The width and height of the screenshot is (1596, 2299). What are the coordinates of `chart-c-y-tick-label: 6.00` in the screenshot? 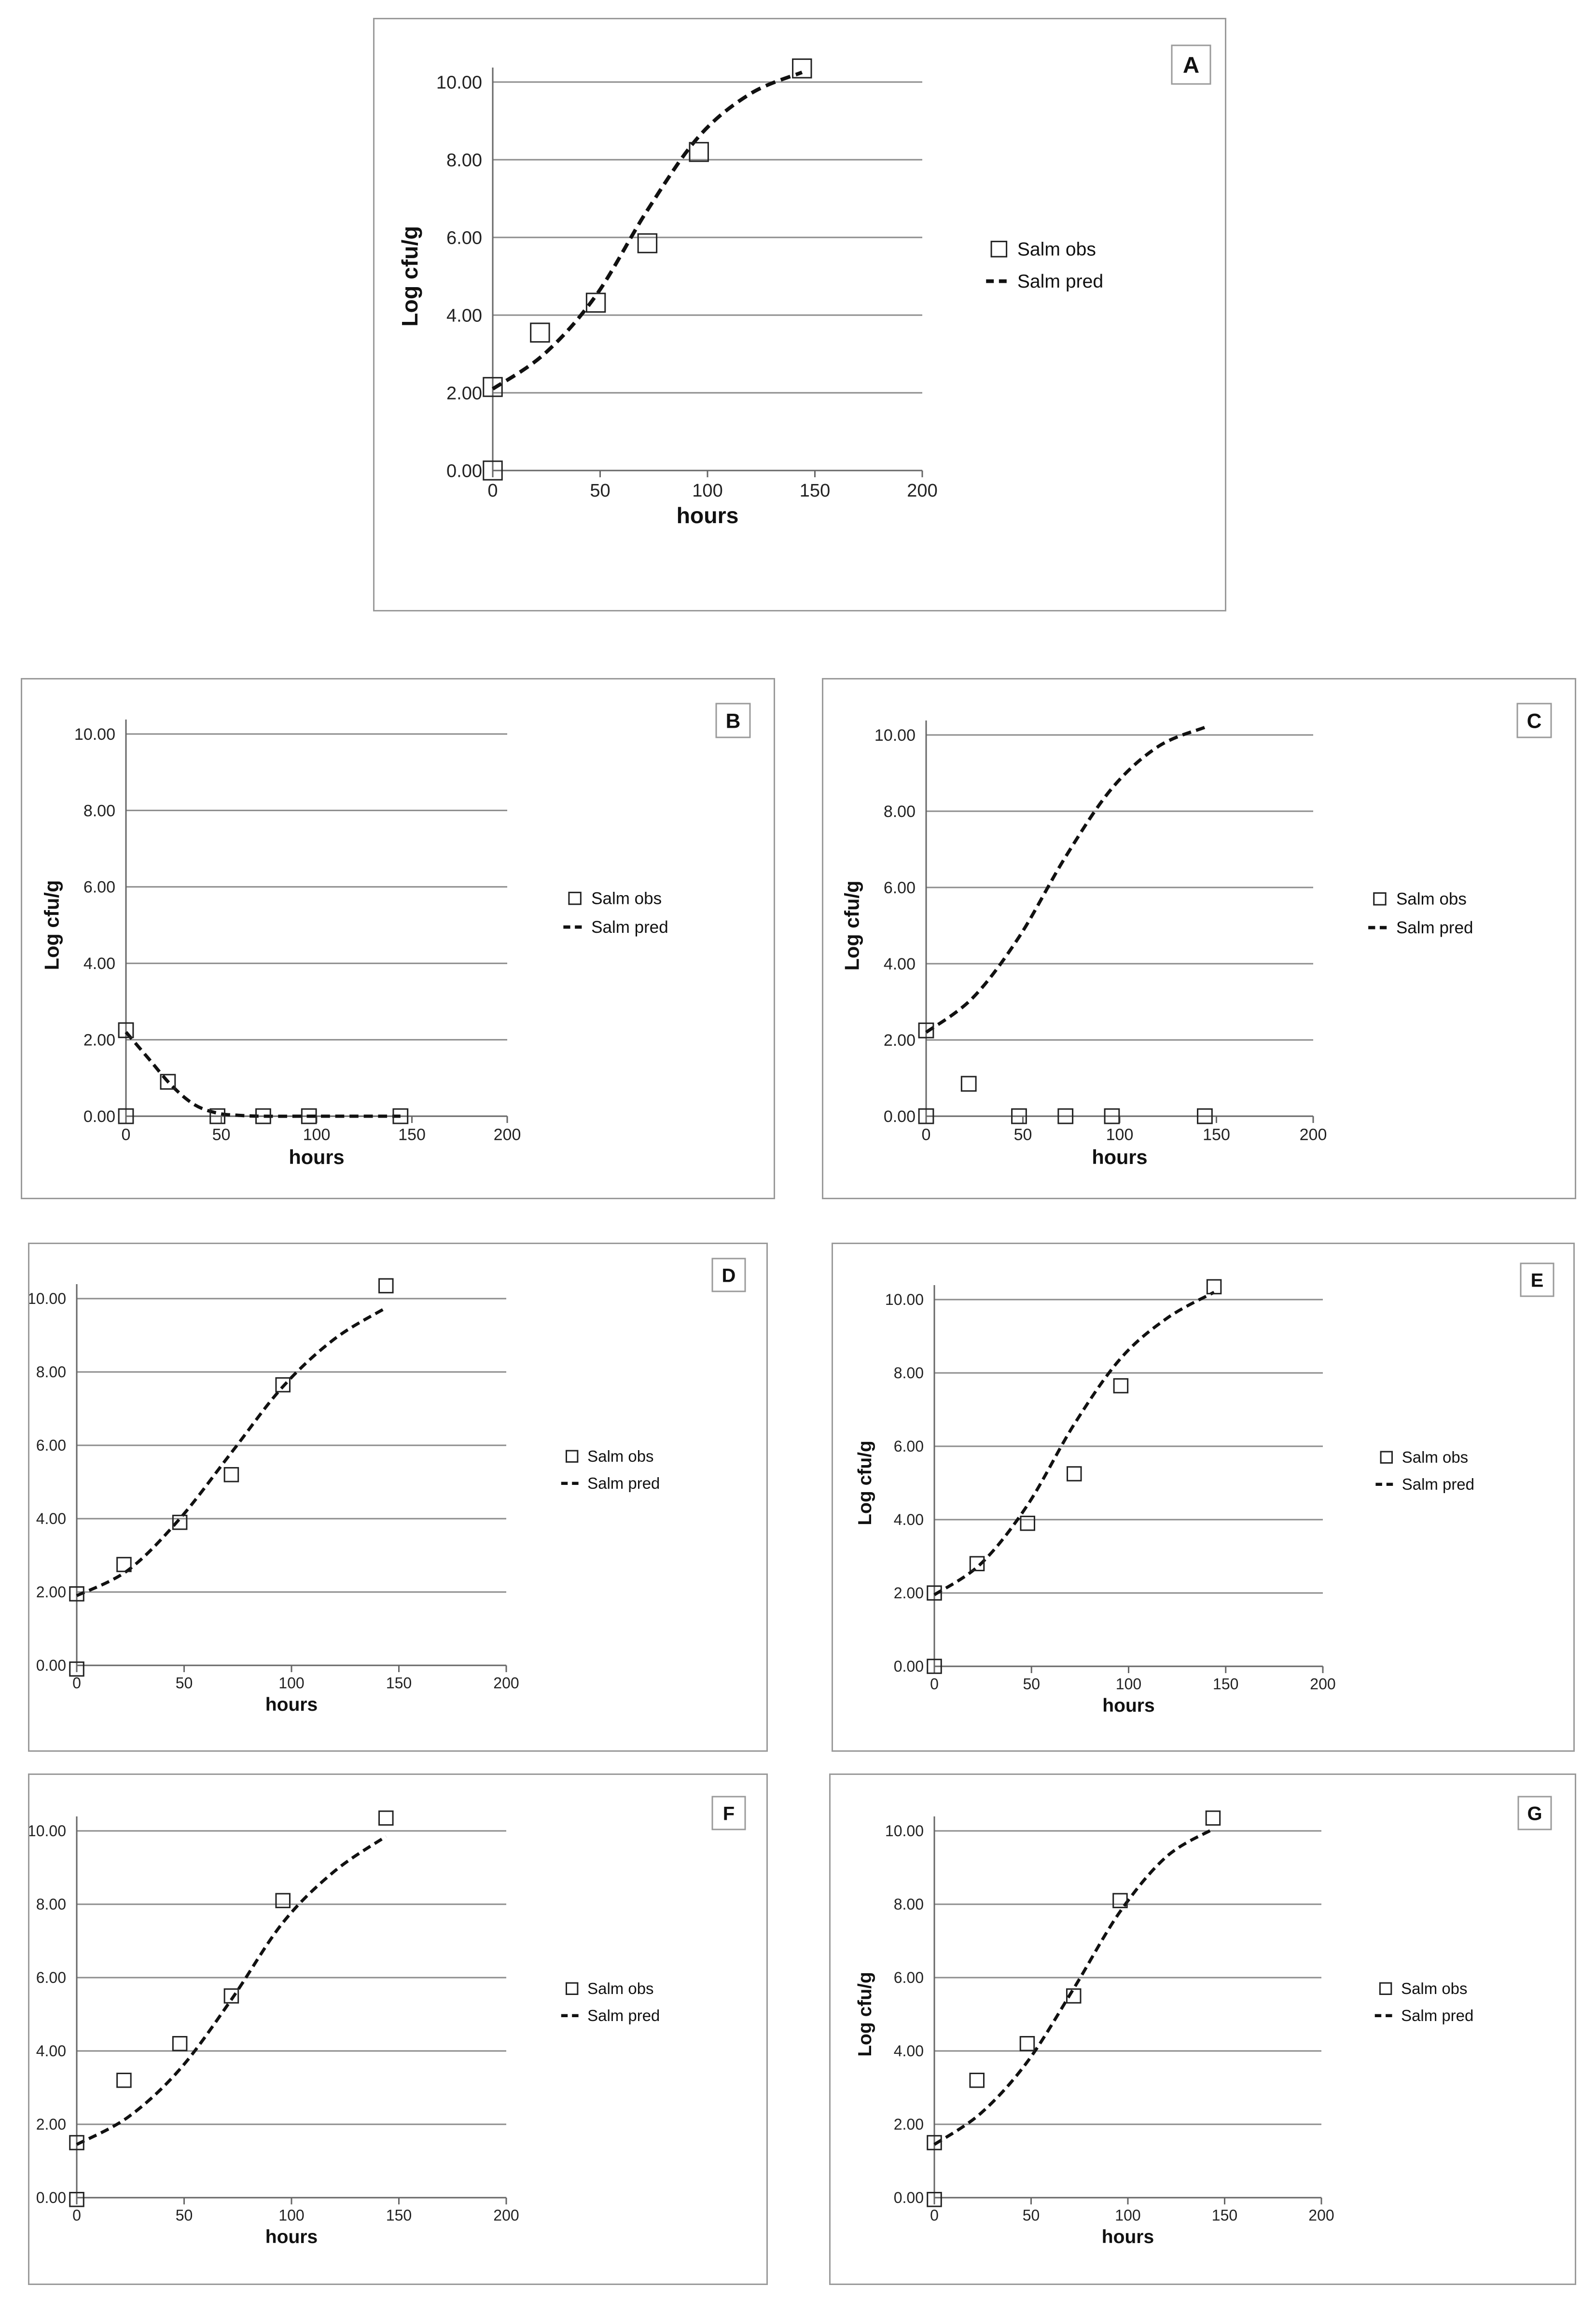 It's located at (900, 888).